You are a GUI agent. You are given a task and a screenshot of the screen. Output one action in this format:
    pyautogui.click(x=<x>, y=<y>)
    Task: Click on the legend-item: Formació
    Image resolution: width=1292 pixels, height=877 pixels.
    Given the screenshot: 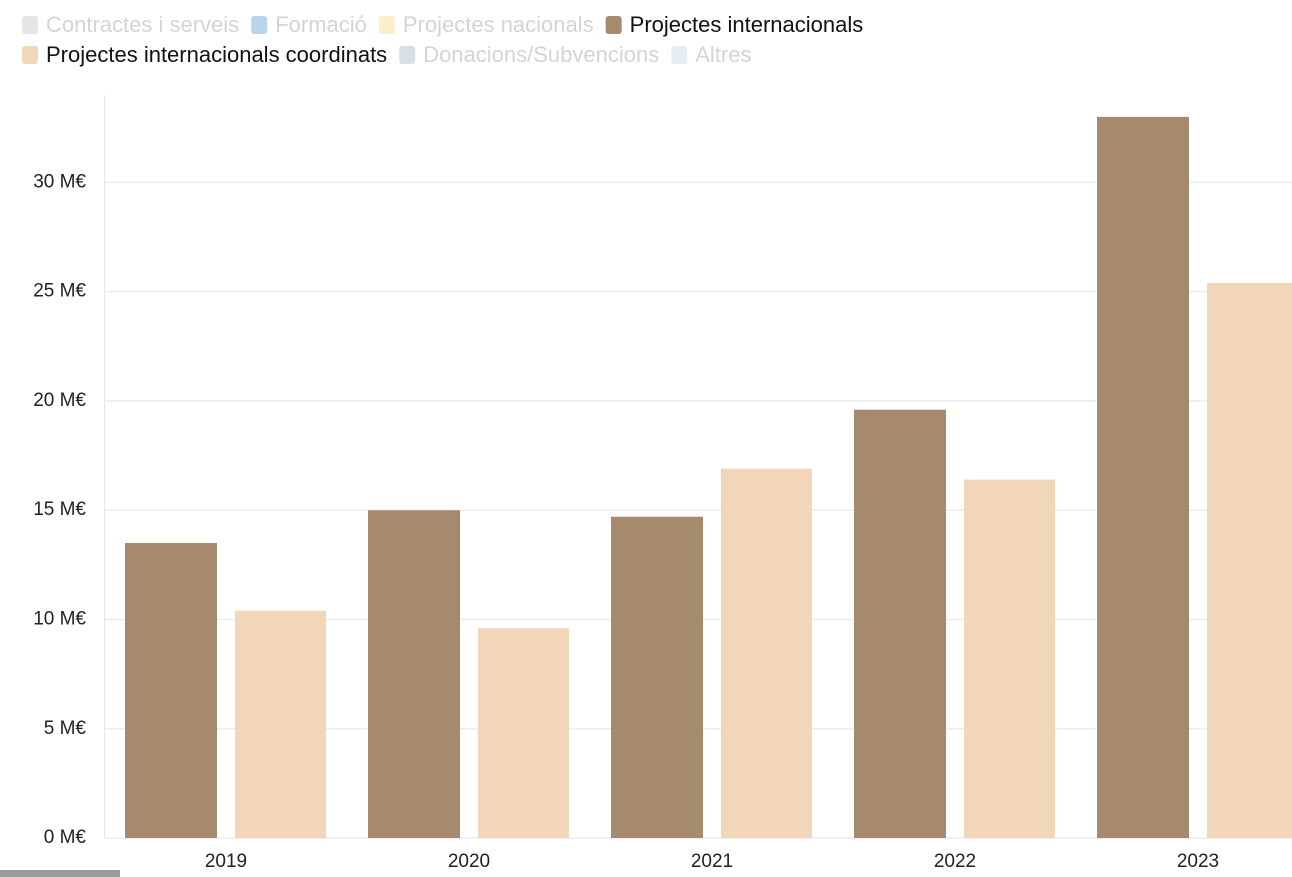 What is the action you would take?
    pyautogui.click(x=309, y=24)
    